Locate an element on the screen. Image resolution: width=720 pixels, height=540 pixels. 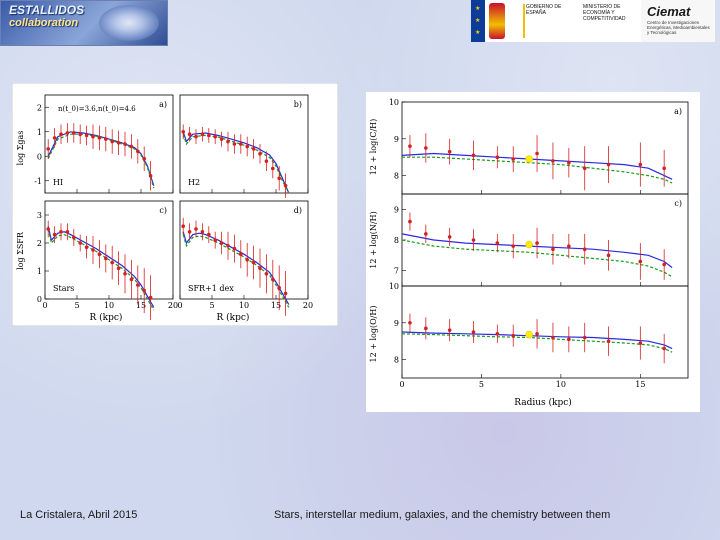
left-panel-4-model-line is located at coordinates (236, 271).